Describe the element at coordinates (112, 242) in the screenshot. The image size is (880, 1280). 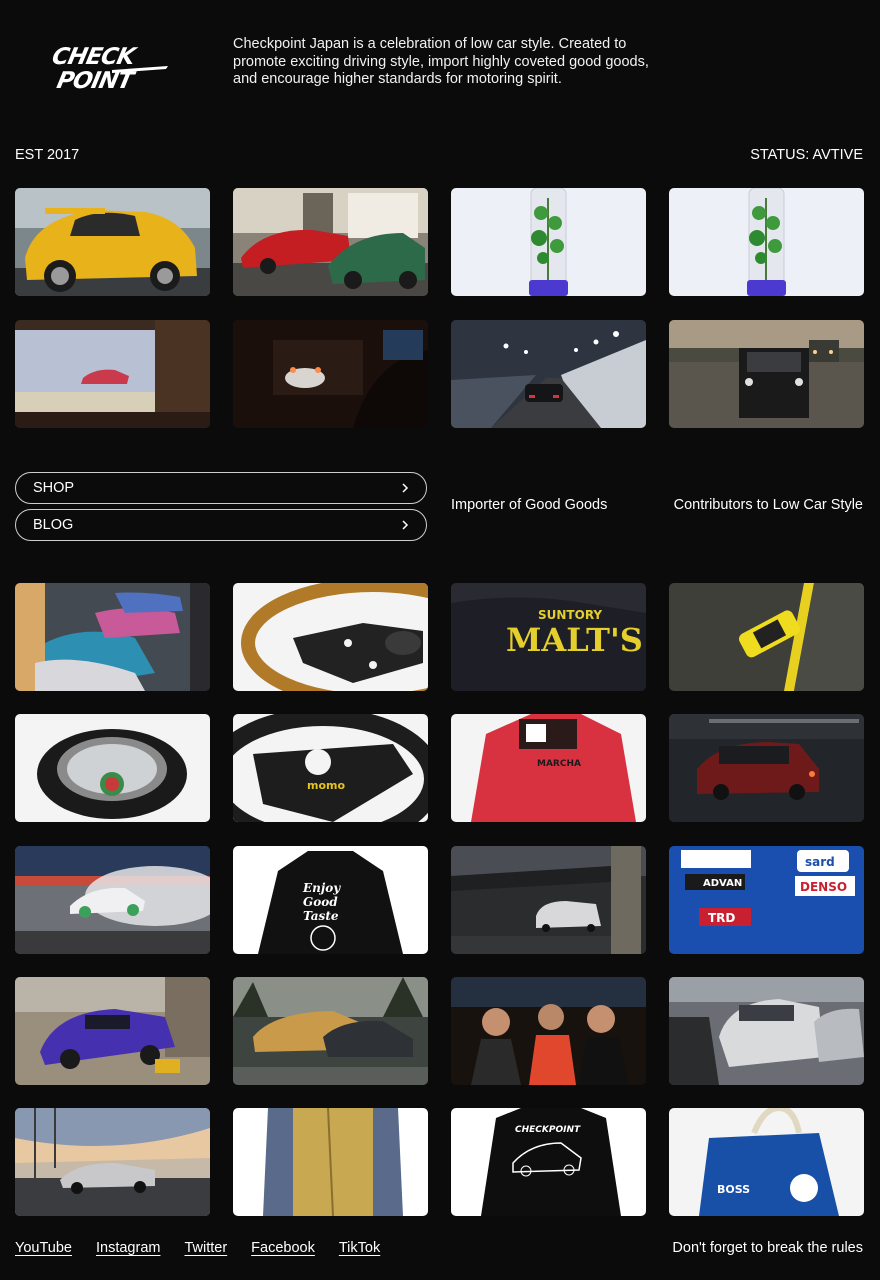
I see `tile-yellow-porsche` at that location.